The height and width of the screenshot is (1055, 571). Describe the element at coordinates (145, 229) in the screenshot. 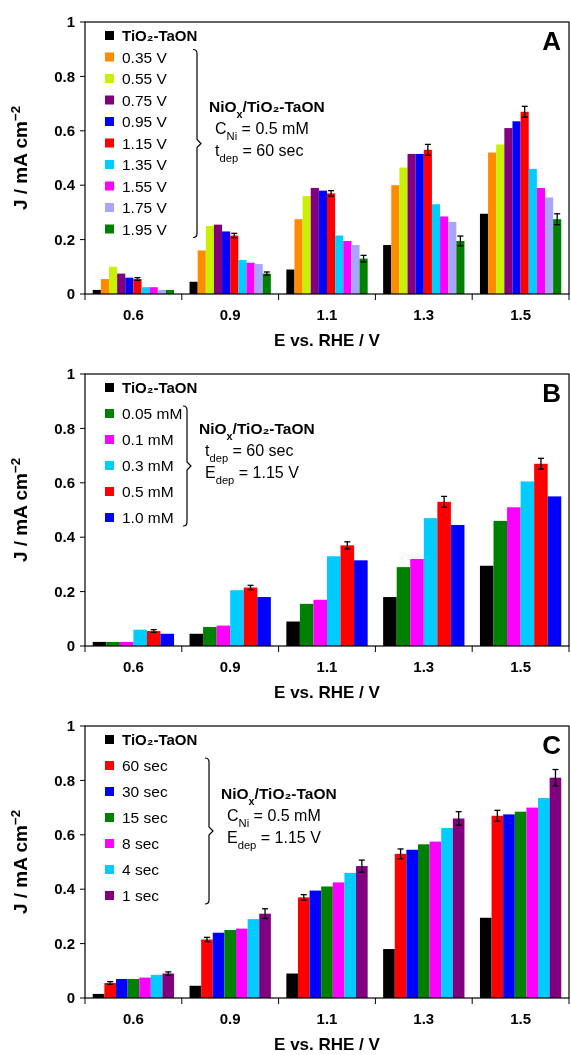

I see `legend-label: 1.95 V` at that location.